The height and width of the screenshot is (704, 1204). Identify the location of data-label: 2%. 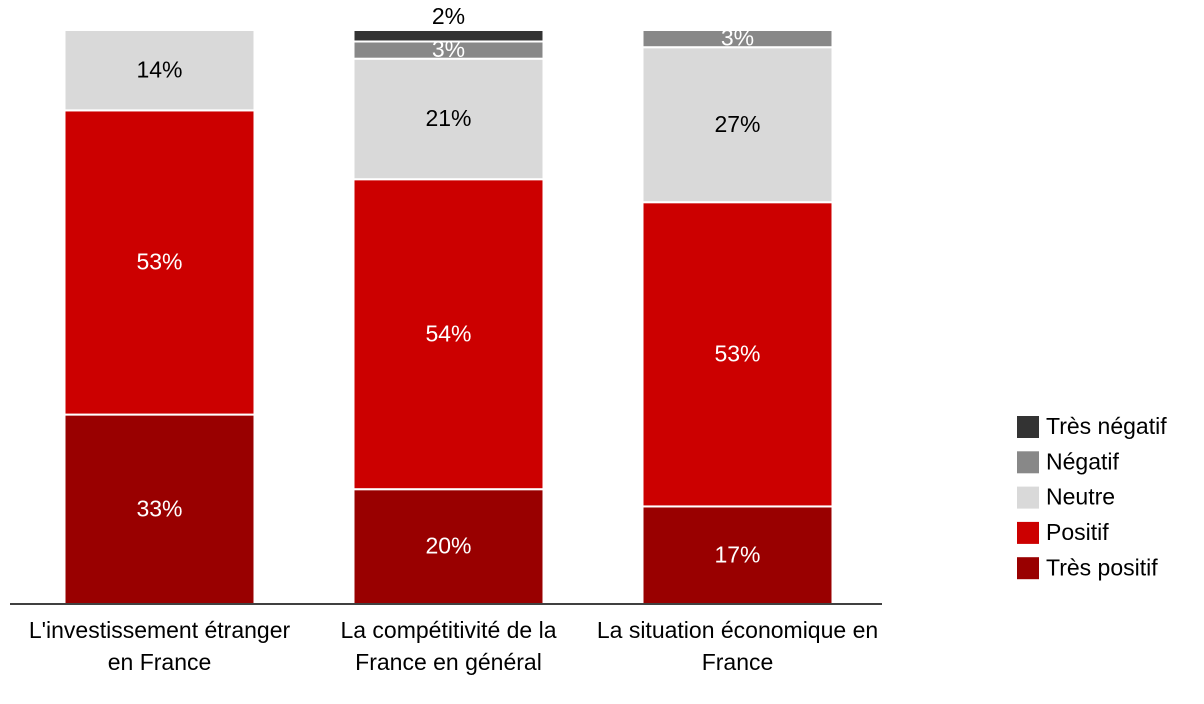
(448, 16).